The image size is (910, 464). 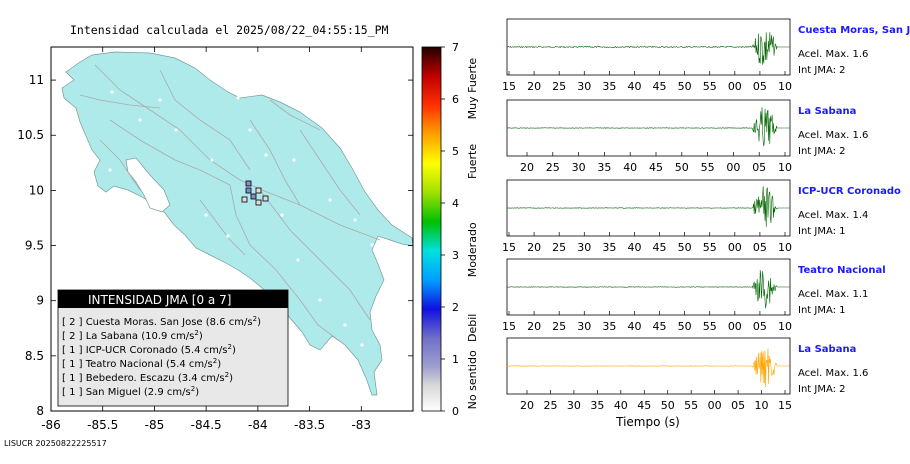 What do you see at coordinates (36, 190) in the screenshot?
I see `y-tick-label: 10` at bounding box center [36, 190].